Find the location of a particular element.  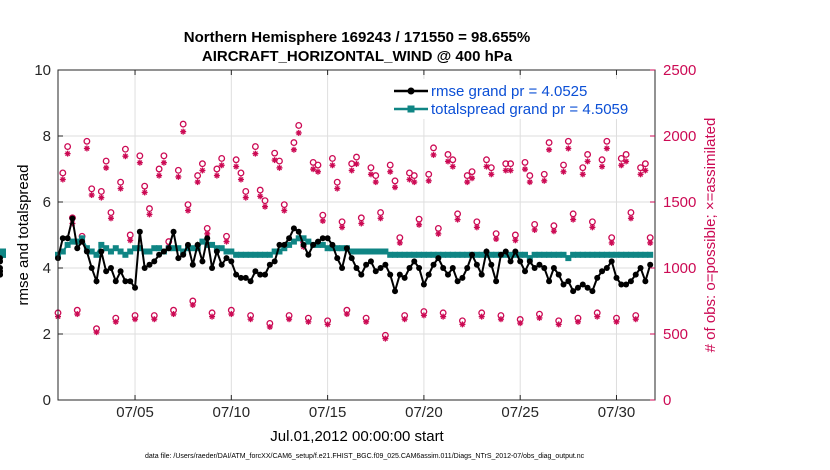

rmse-line is located at coordinates (354, 256).